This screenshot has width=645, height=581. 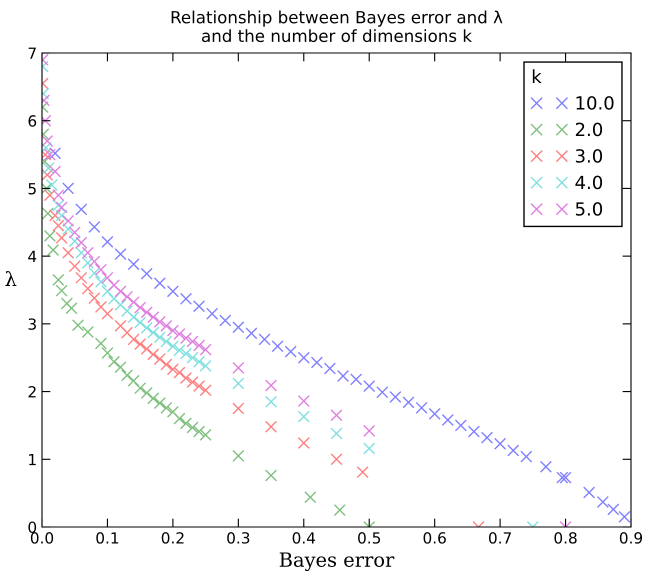 What do you see at coordinates (337, 26) in the screenshot?
I see `chart-title: Relationship between Bayes error and λ and the number of dimensions k` at bounding box center [337, 26].